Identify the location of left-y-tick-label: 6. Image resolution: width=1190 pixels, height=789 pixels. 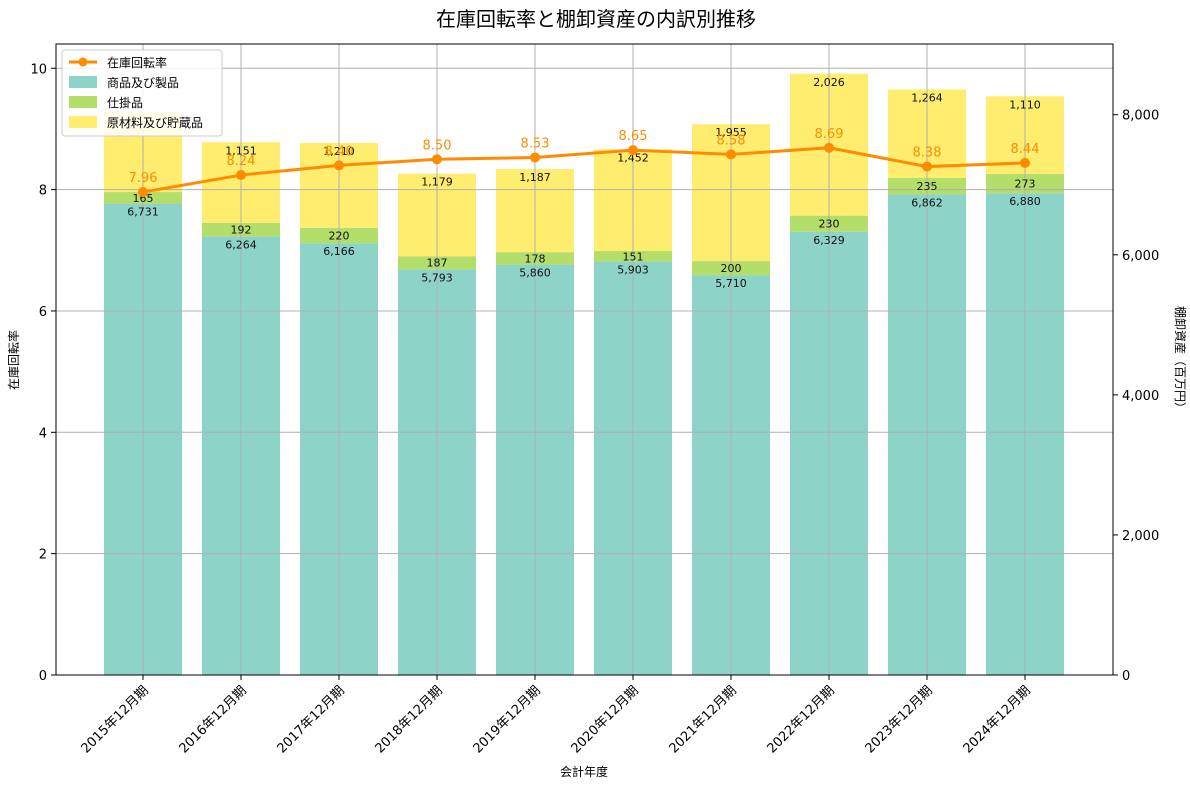
(43, 312).